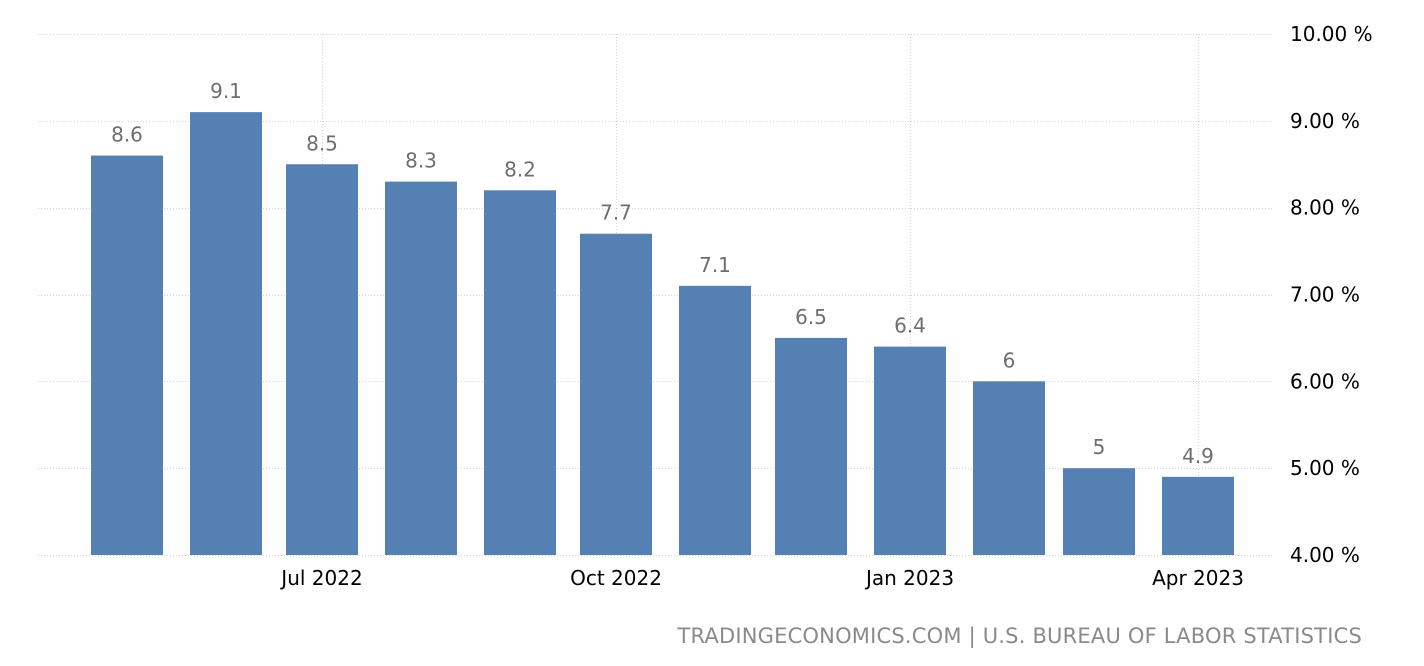  What do you see at coordinates (421, 161) in the screenshot?
I see `bar-value-label: 8.3` at bounding box center [421, 161].